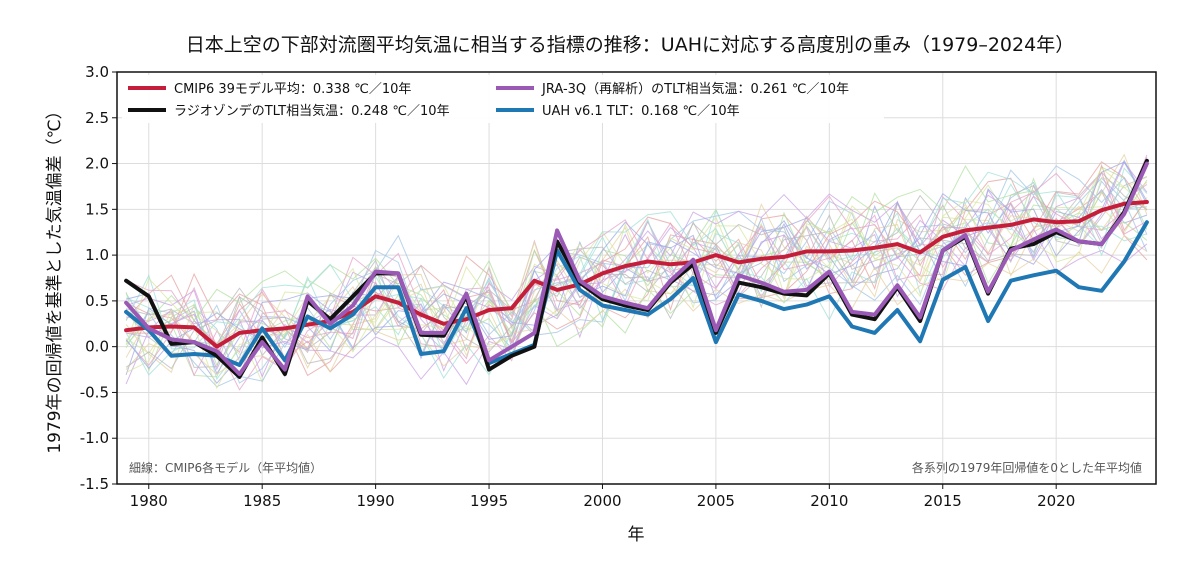  What do you see at coordinates (97, 255) in the screenshot?
I see `y-tick-label: 1.0` at bounding box center [97, 255].